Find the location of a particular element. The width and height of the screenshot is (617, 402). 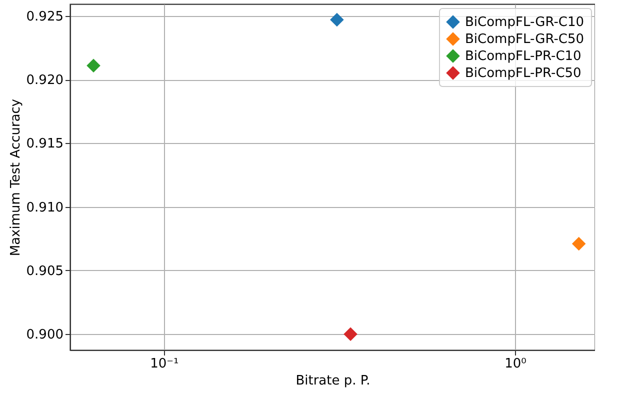

x-tick-label: 10⁻¹ is located at coordinates (164, 364).